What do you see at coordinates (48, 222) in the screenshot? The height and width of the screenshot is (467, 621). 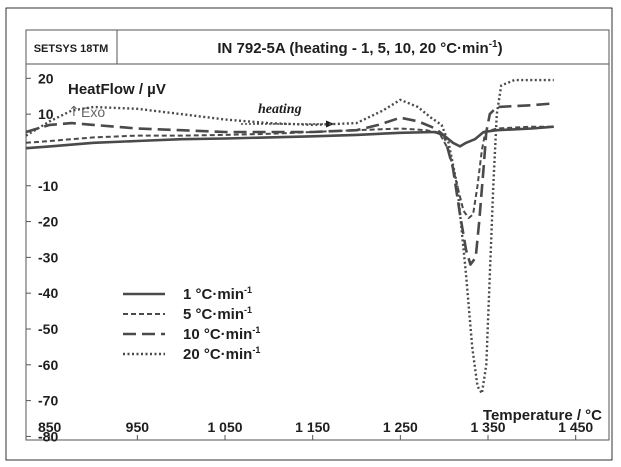 I see `y-tick-label: -20` at bounding box center [48, 222].